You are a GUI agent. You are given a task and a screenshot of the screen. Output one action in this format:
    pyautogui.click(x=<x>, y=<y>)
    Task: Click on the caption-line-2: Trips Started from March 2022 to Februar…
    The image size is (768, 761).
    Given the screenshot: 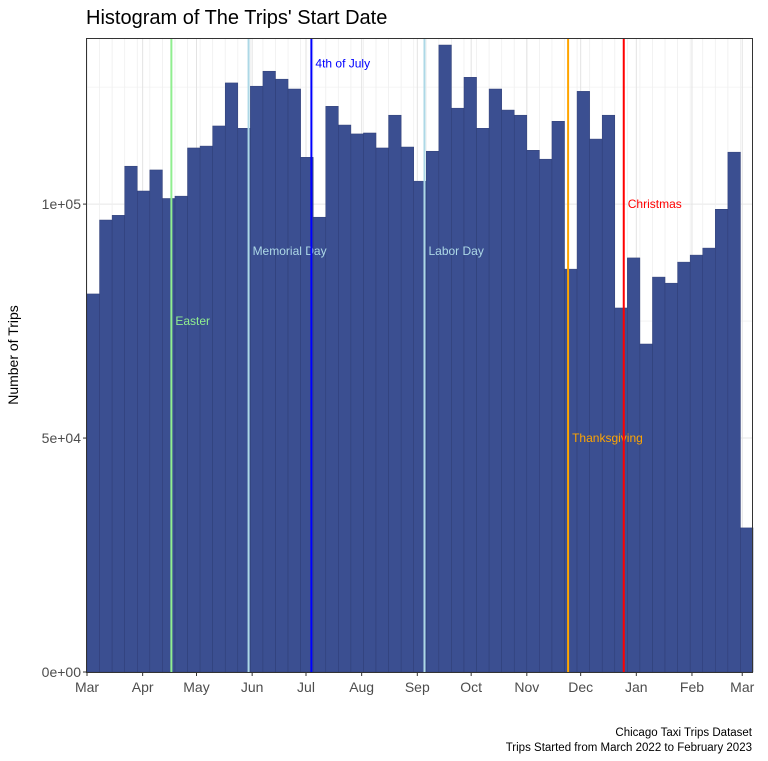 What is the action you would take?
    pyautogui.click(x=629, y=748)
    